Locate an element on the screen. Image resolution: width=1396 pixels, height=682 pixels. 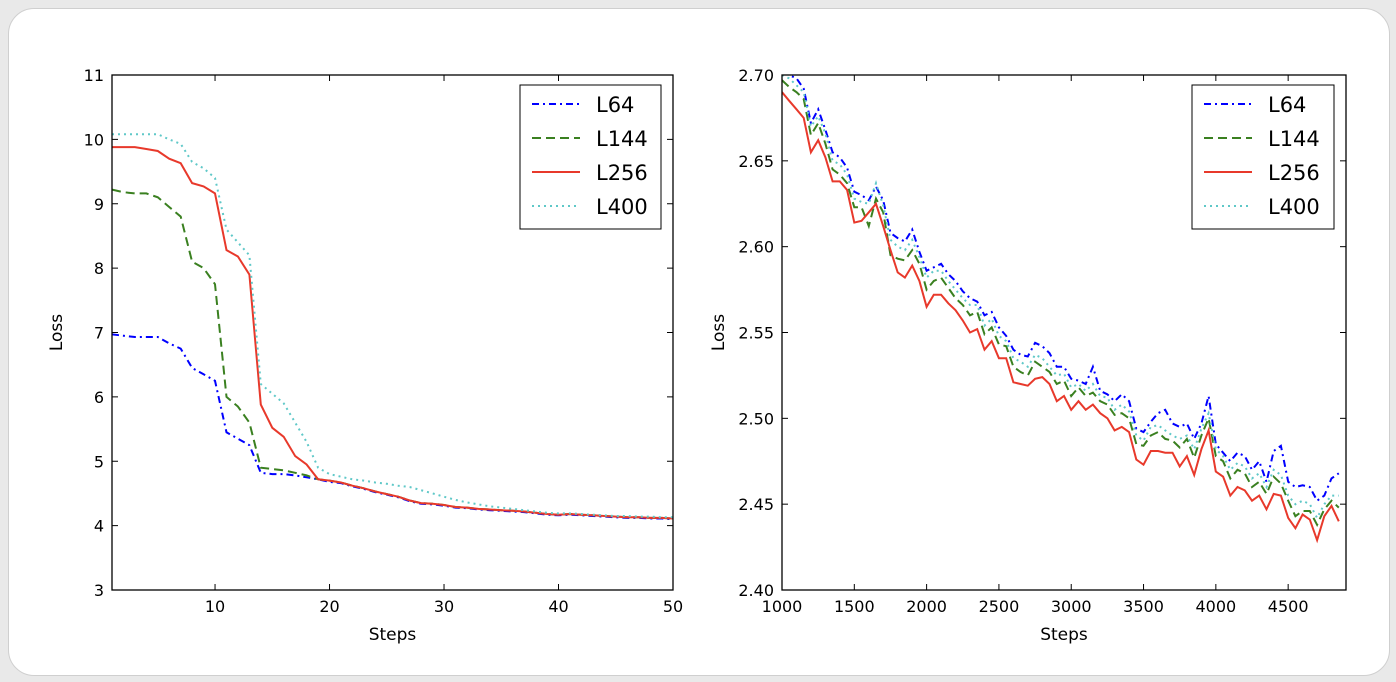
y-tick-label: 2.60 is located at coordinates (756, 247).